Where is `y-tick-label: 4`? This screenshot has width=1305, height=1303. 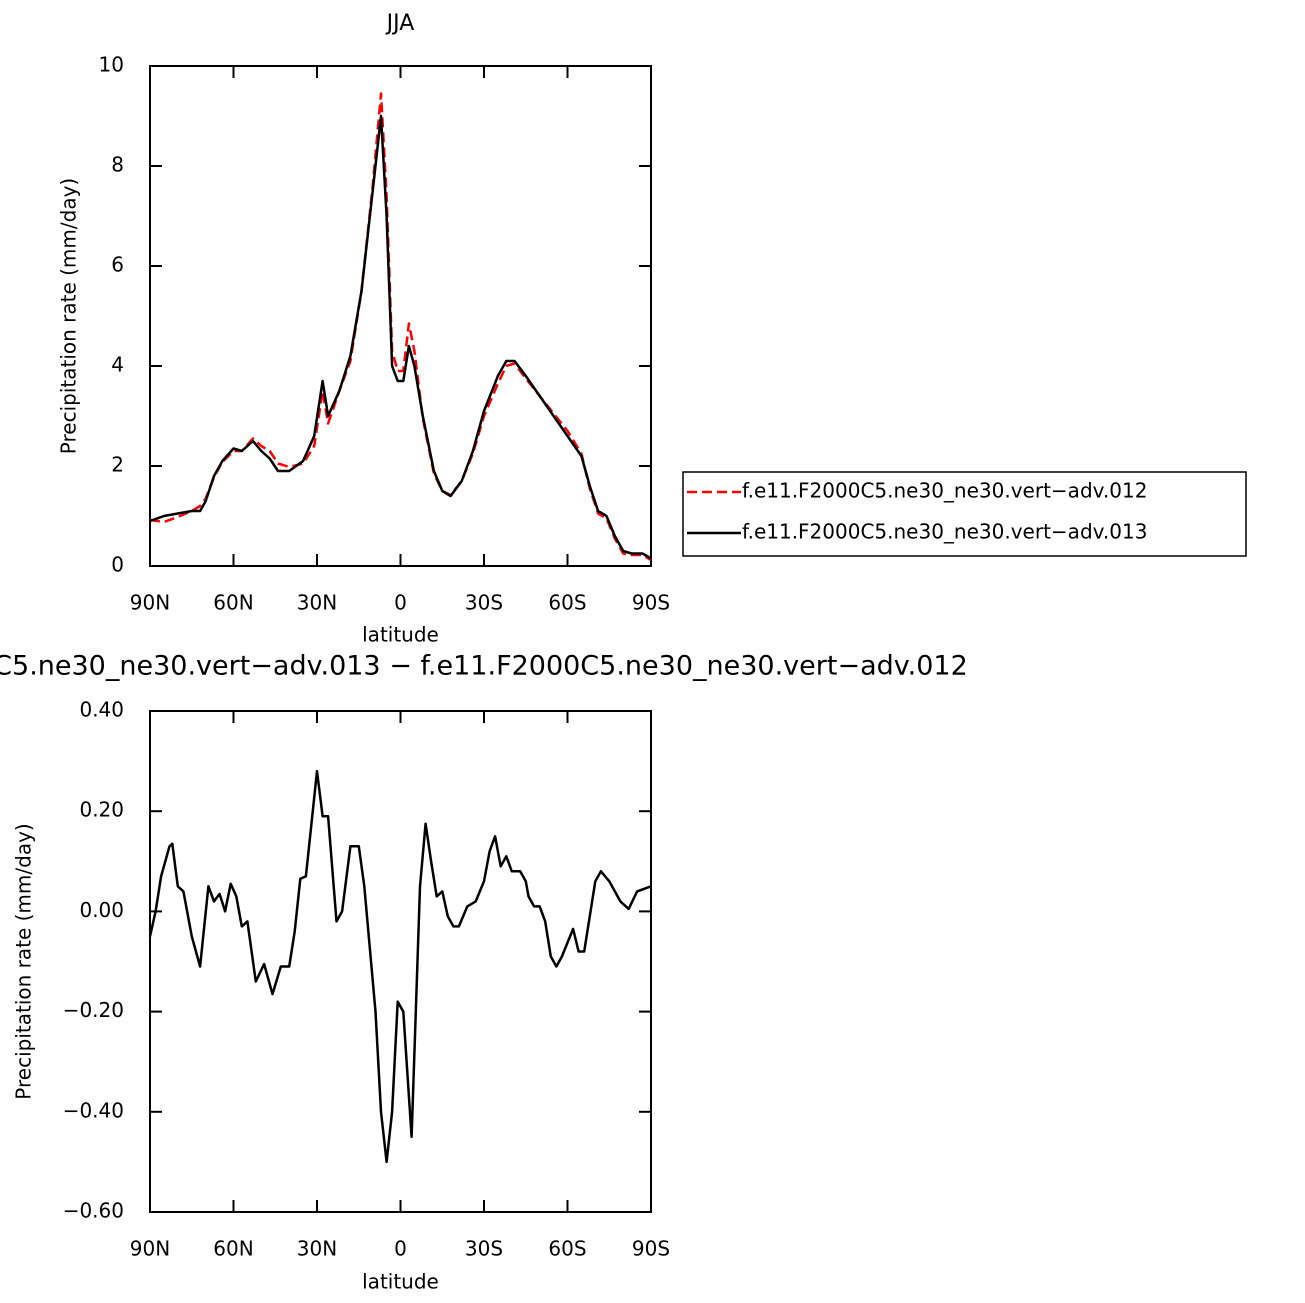 y-tick-label: 4 is located at coordinates (117, 365).